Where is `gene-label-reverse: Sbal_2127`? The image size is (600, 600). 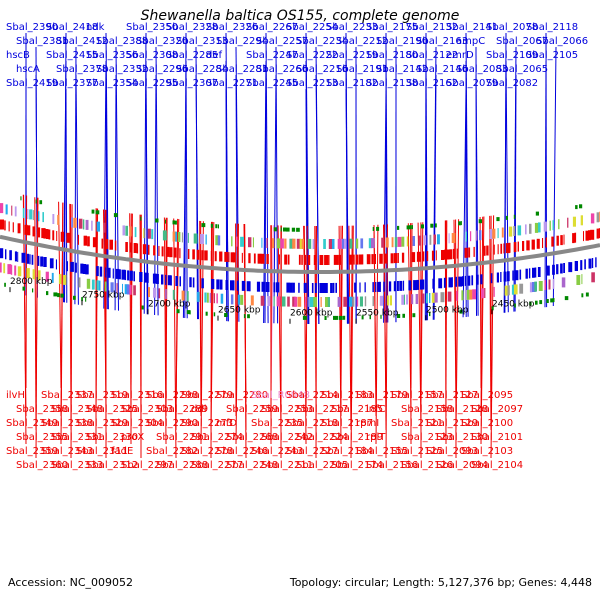 gene-label-reverse: Sbal_2127 is located at coordinates (452, 395).